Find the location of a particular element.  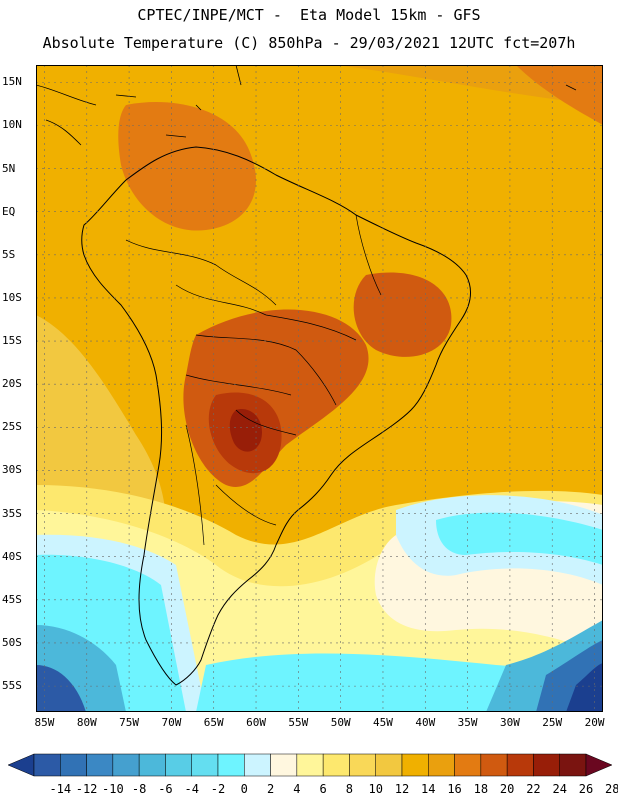

lat-tick-label: 5S is located at coordinates (9, 254).